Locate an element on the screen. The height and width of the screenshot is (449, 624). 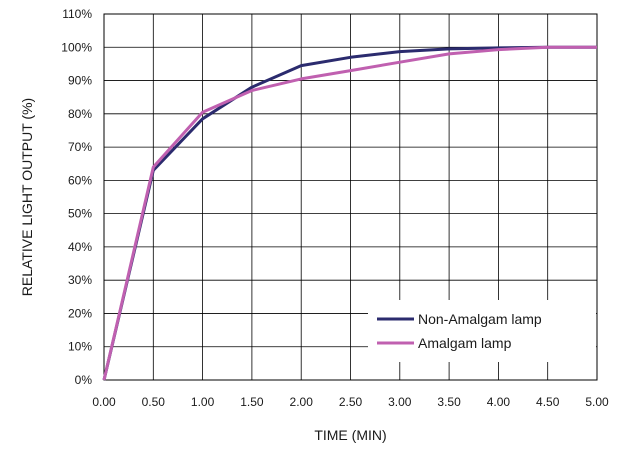
x-tick-label: 4.50 is located at coordinates (548, 402).